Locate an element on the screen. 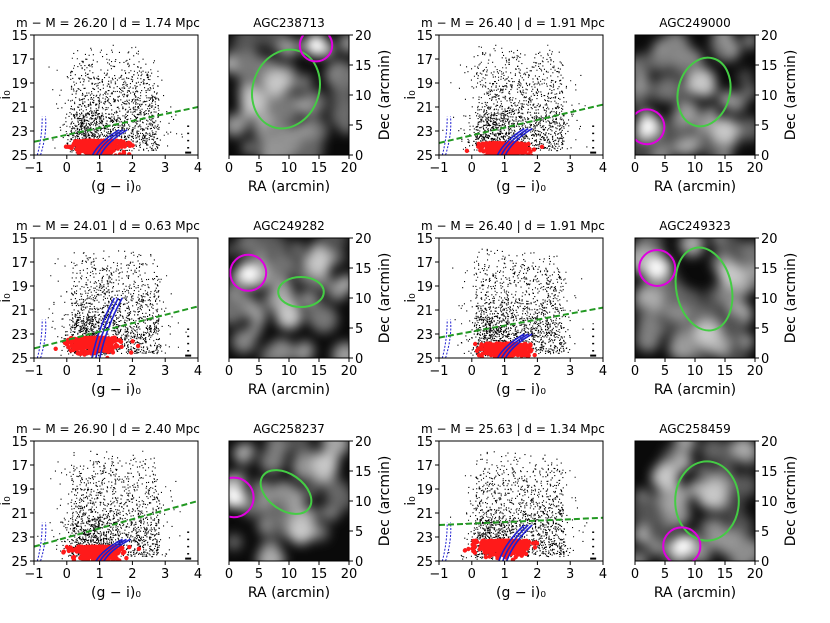 The width and height of the screenshot is (830, 623). galaxy-ellipse is located at coordinates (704, 92).